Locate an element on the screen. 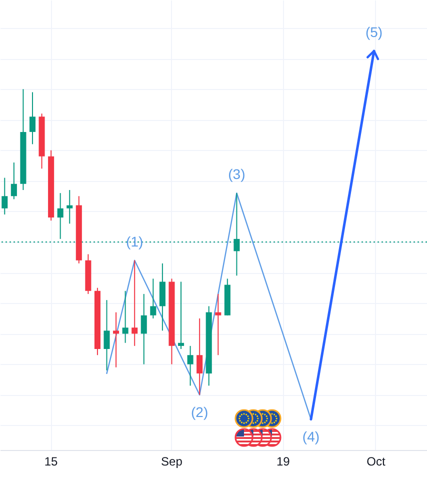 This screenshot has width=427, height=493. annotation: (2) is located at coordinates (199, 412).